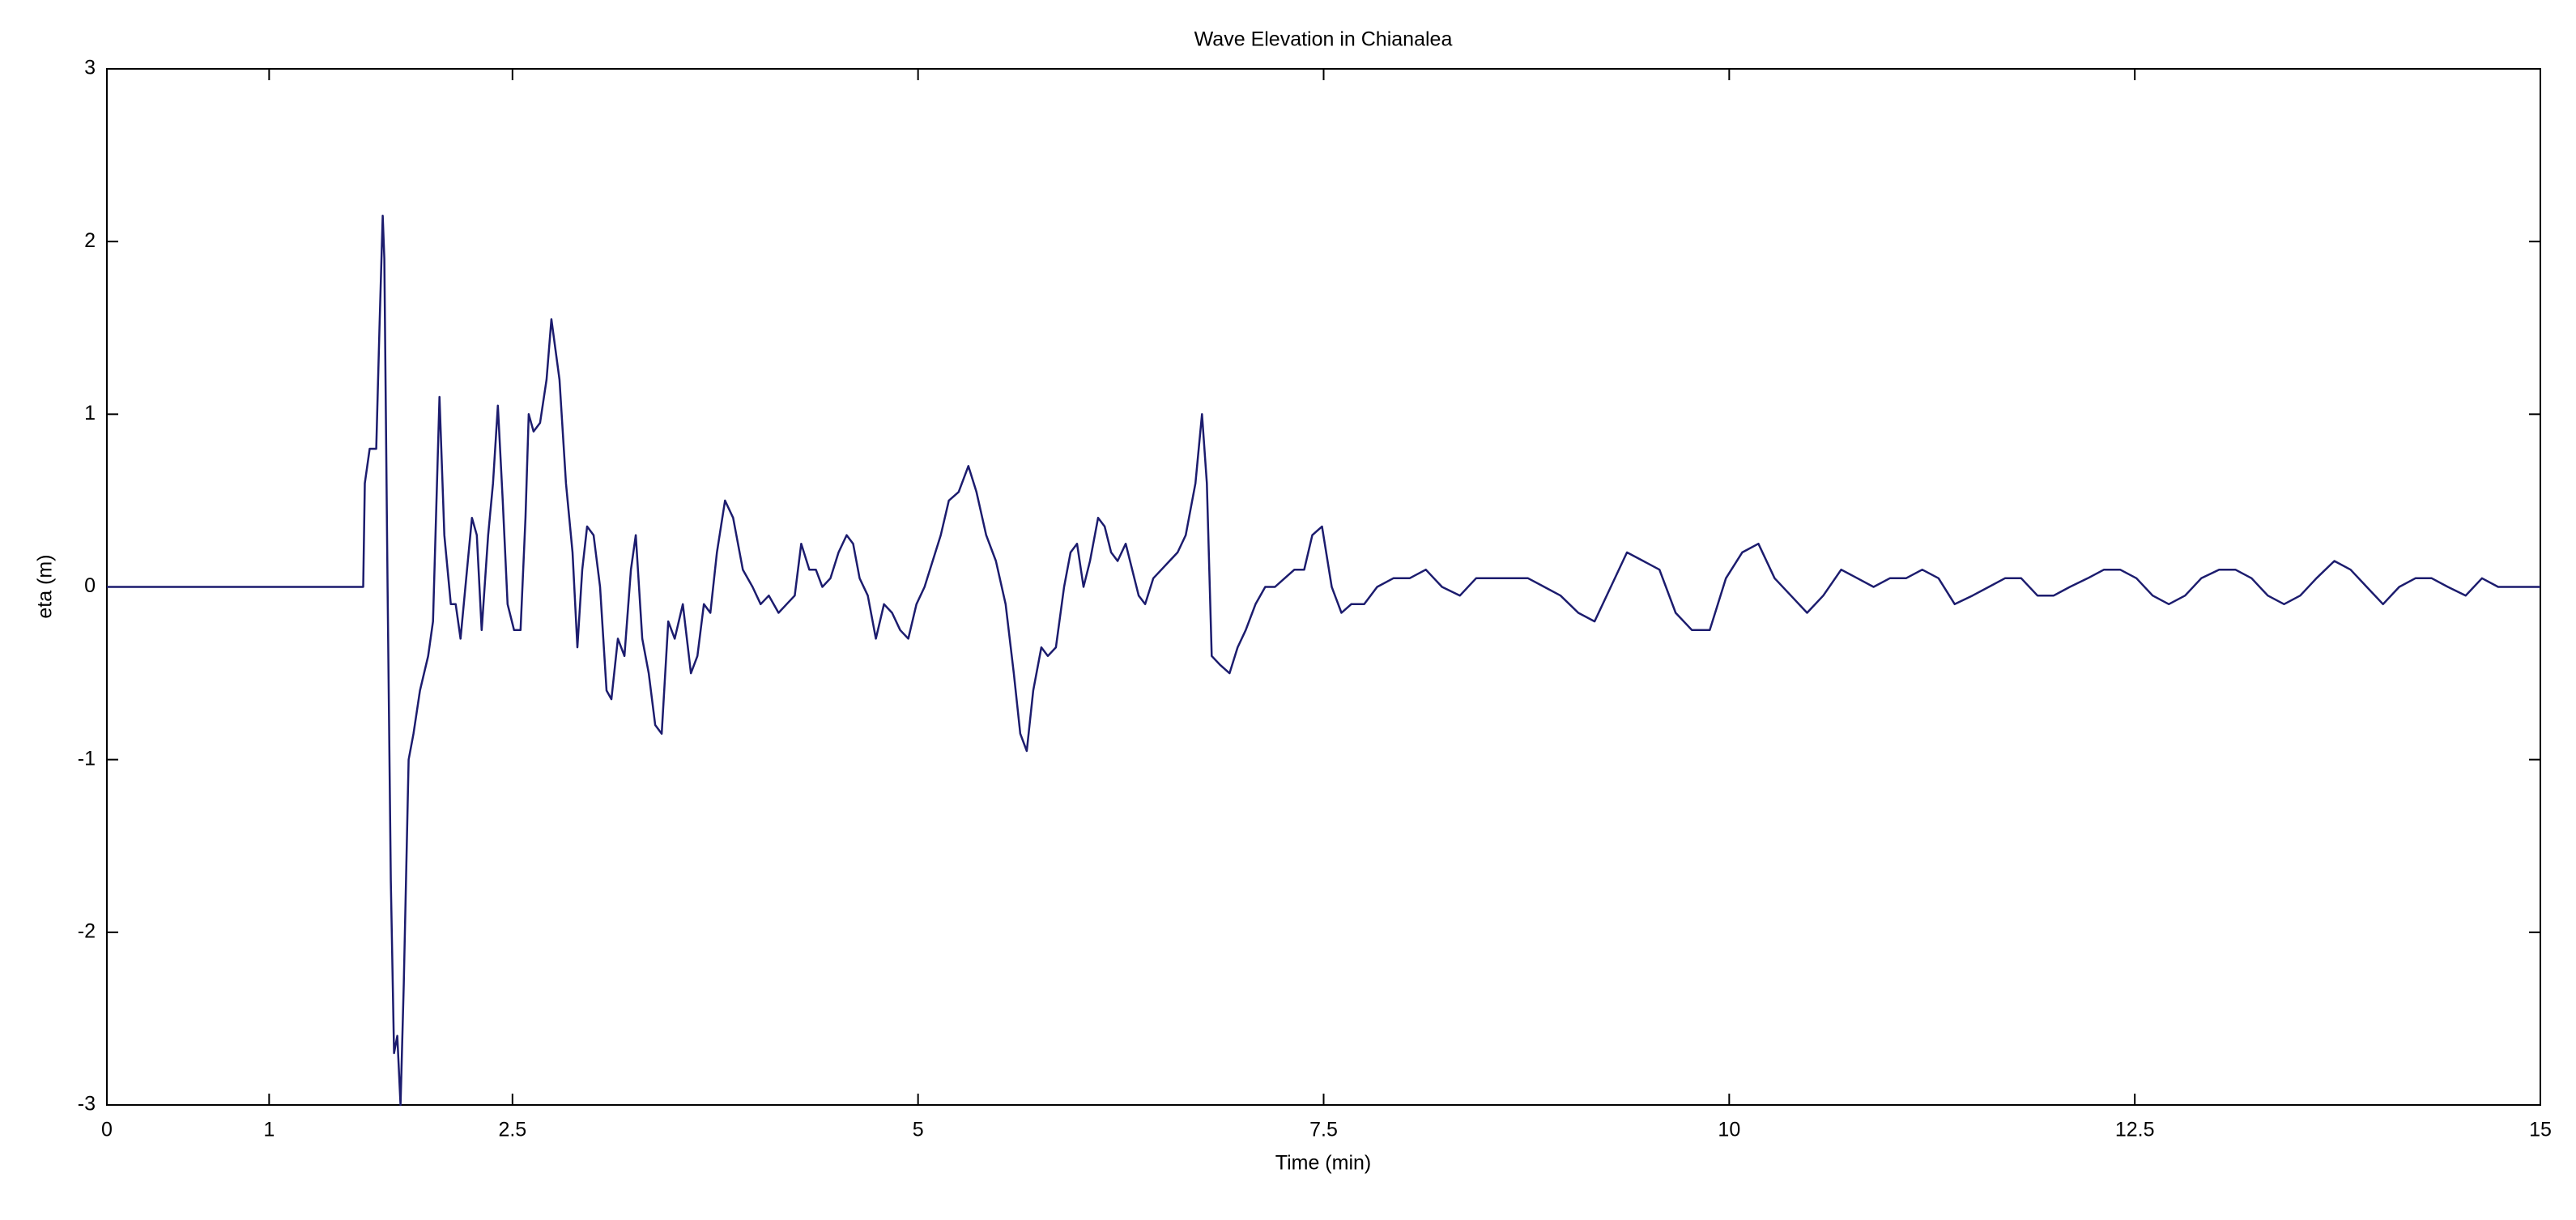 The height and width of the screenshot is (1220, 2576). Describe the element at coordinates (90, 240) in the screenshot. I see `y-tick-label: 2` at that location.